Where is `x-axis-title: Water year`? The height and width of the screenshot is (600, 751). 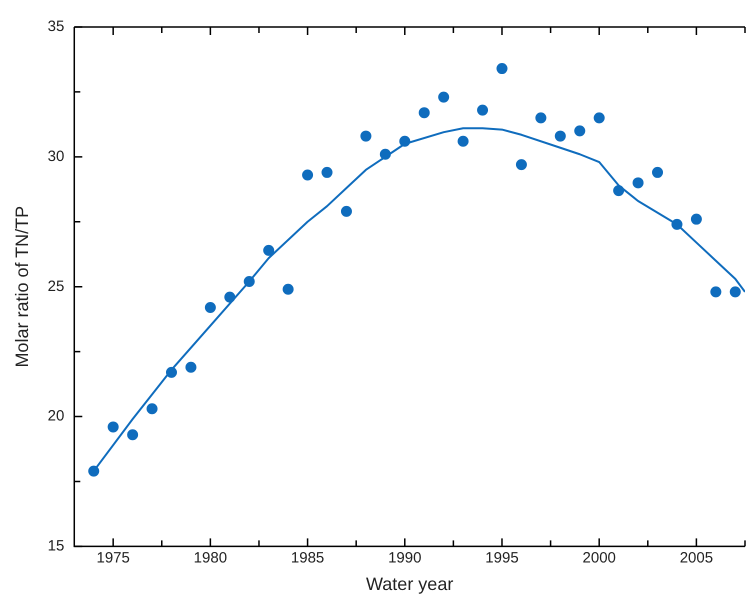 x-axis-title: Water year is located at coordinates (410, 584).